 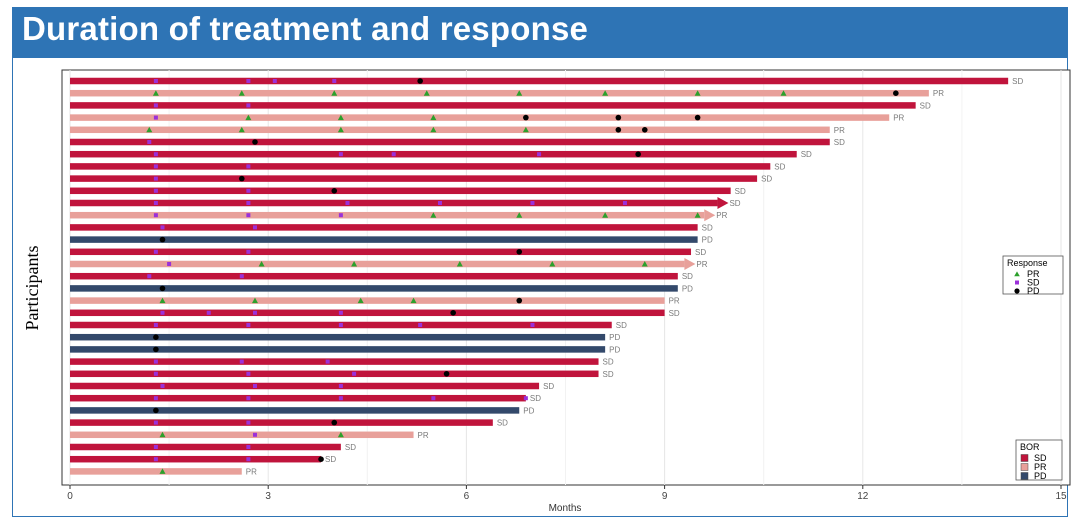 I want to click on x-tick-label: 12, so click(x=863, y=496).